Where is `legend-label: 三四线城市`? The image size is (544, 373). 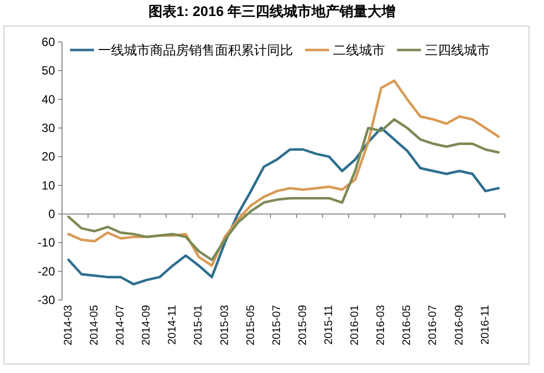
legend-label: 三四线城市 is located at coordinates (457, 50).